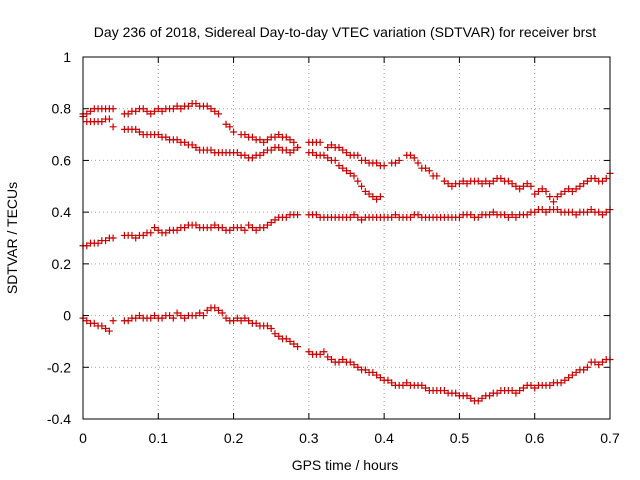  What do you see at coordinates (62, 212) in the screenshot?
I see `y-tick-label: 0.4` at bounding box center [62, 212].